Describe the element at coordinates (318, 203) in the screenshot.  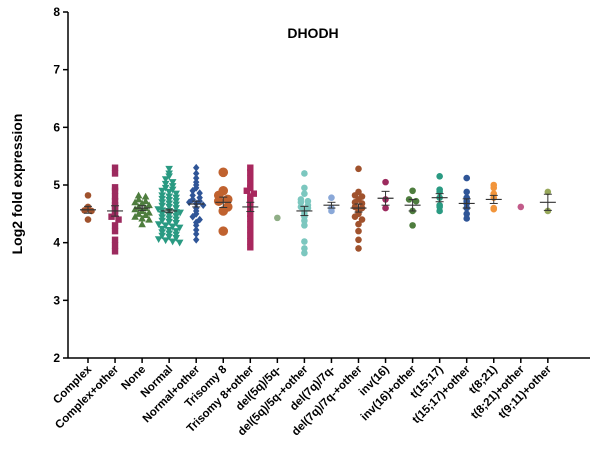
I see `mean-sem-bars` at that location.